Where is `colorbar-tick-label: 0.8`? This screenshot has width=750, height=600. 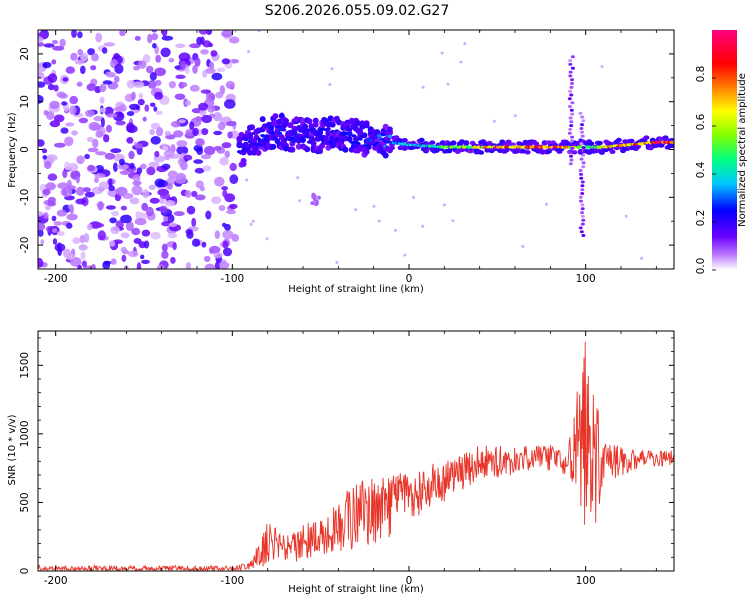 colorbar-tick-label: 0.8 is located at coordinates (701, 74).